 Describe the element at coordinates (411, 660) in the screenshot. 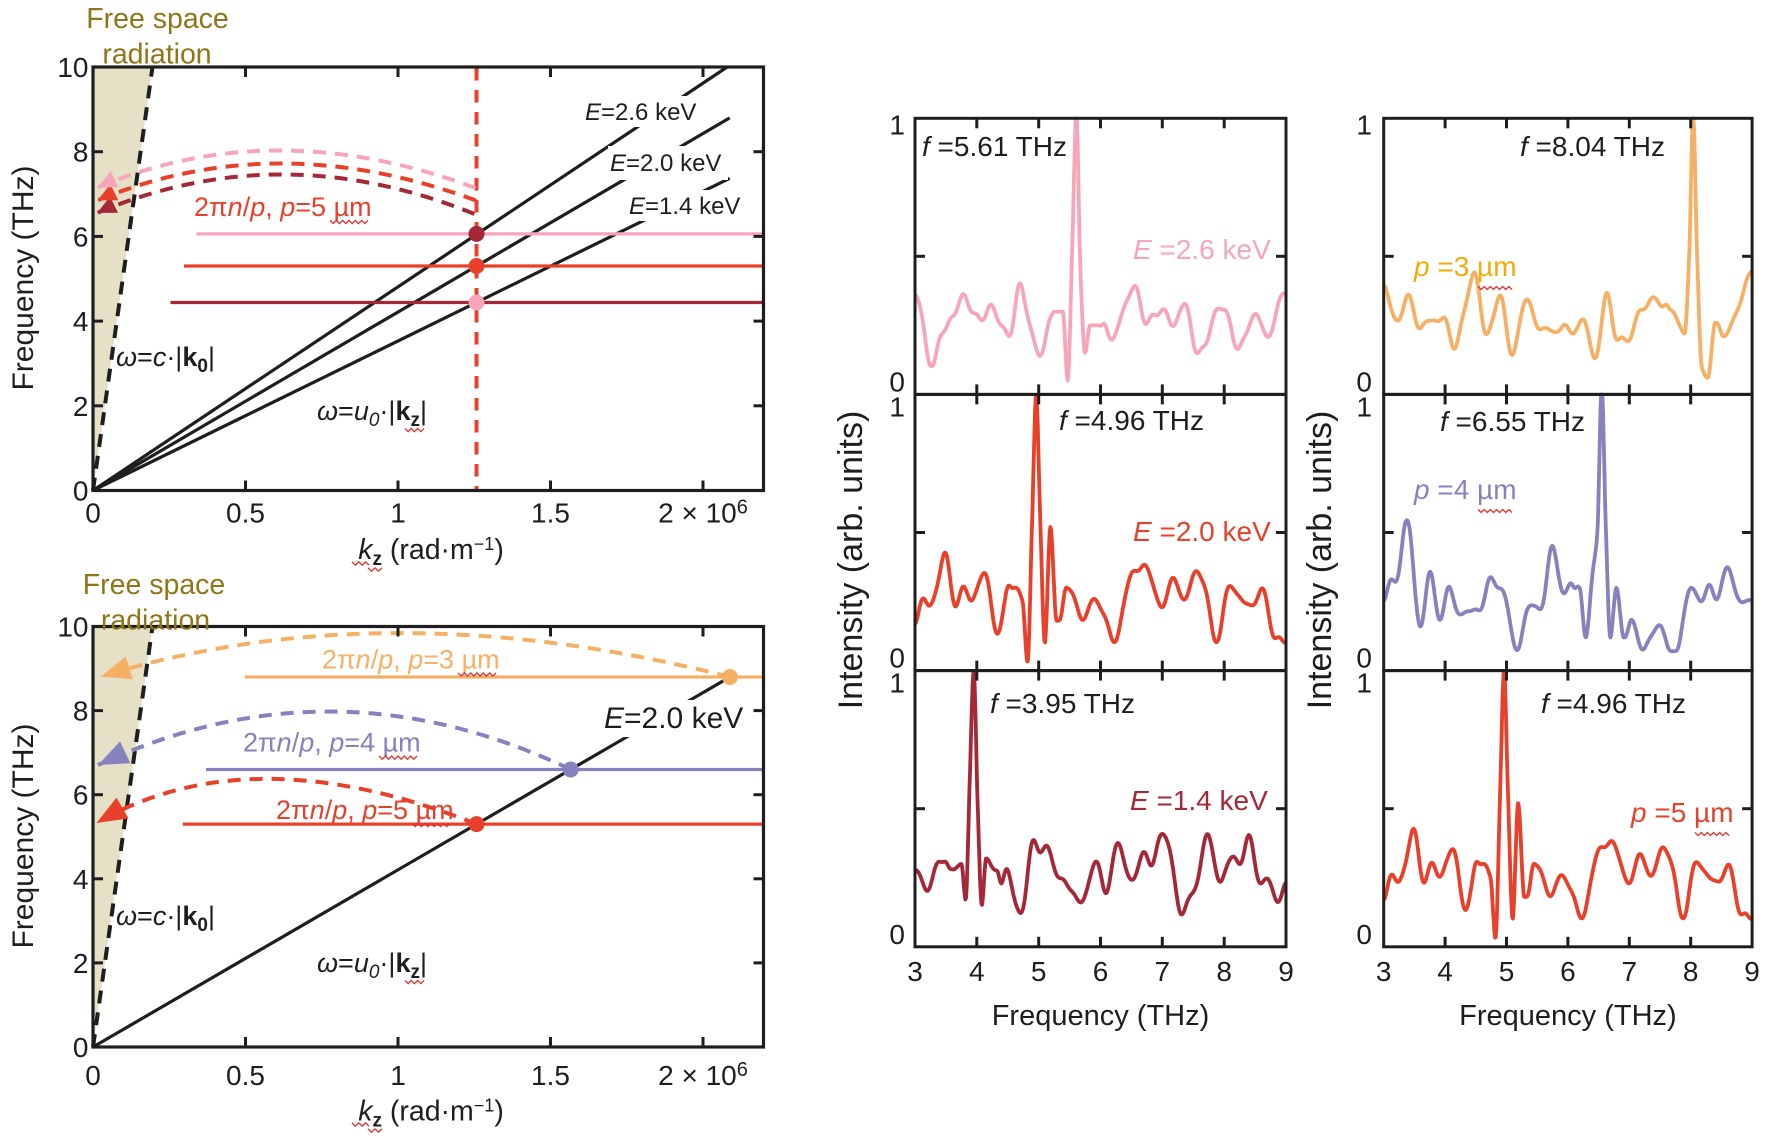

I see `svg-text: 2πn/p, p=3 µm` at that location.